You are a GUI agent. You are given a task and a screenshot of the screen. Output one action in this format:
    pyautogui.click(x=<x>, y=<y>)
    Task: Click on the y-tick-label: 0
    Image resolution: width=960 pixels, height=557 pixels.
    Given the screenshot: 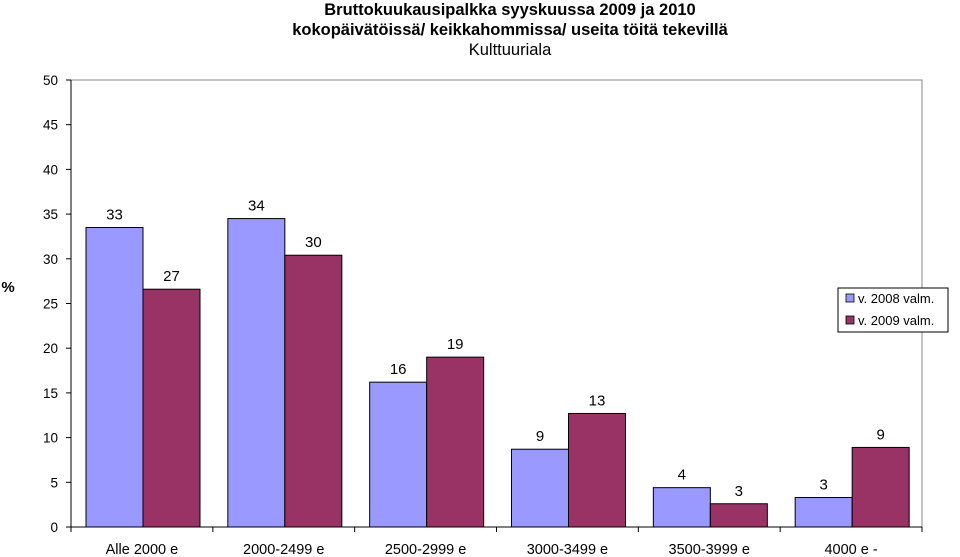 What is the action you would take?
    pyautogui.click(x=54, y=527)
    